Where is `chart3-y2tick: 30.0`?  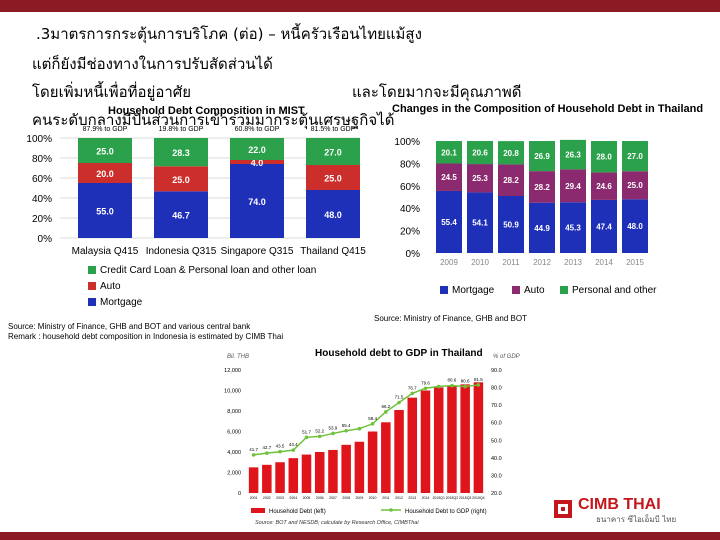 chart3-y2tick: 30.0 is located at coordinates (496, 476).